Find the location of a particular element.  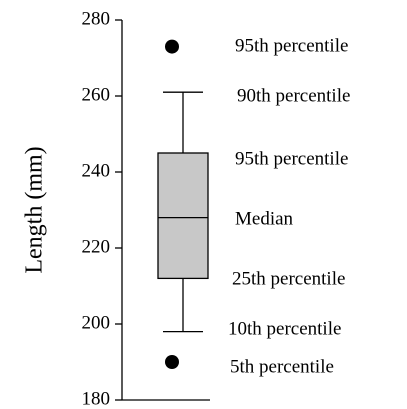

box is located at coordinates (183, 216).